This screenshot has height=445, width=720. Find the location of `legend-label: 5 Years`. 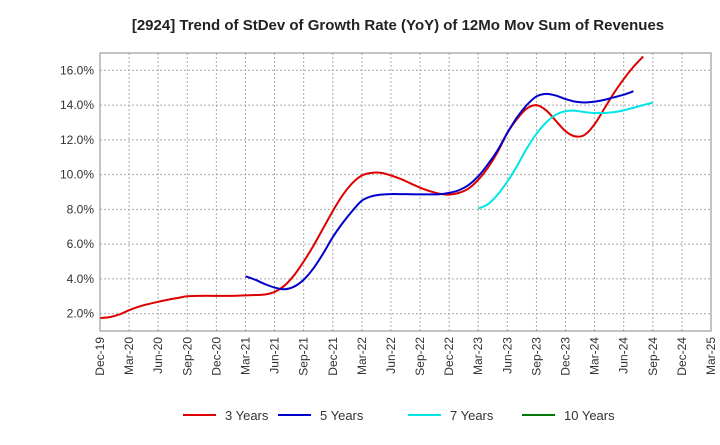

legend-label: 5 Years is located at coordinates (342, 415).